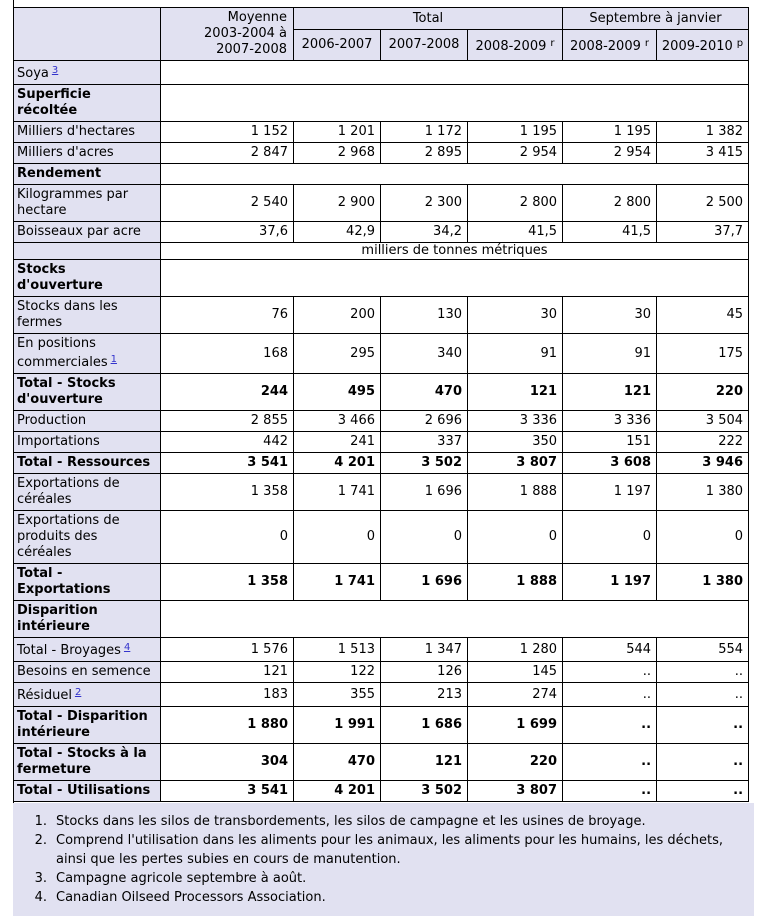 The height and width of the screenshot is (916, 763). I want to click on column-header-year: 2009-2010 p, so click(703, 45).